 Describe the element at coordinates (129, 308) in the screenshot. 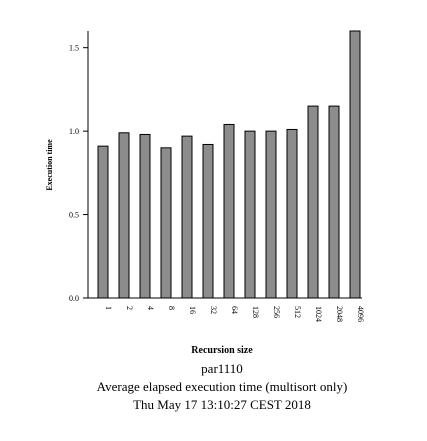

I see `x-tick-label: 2` at that location.